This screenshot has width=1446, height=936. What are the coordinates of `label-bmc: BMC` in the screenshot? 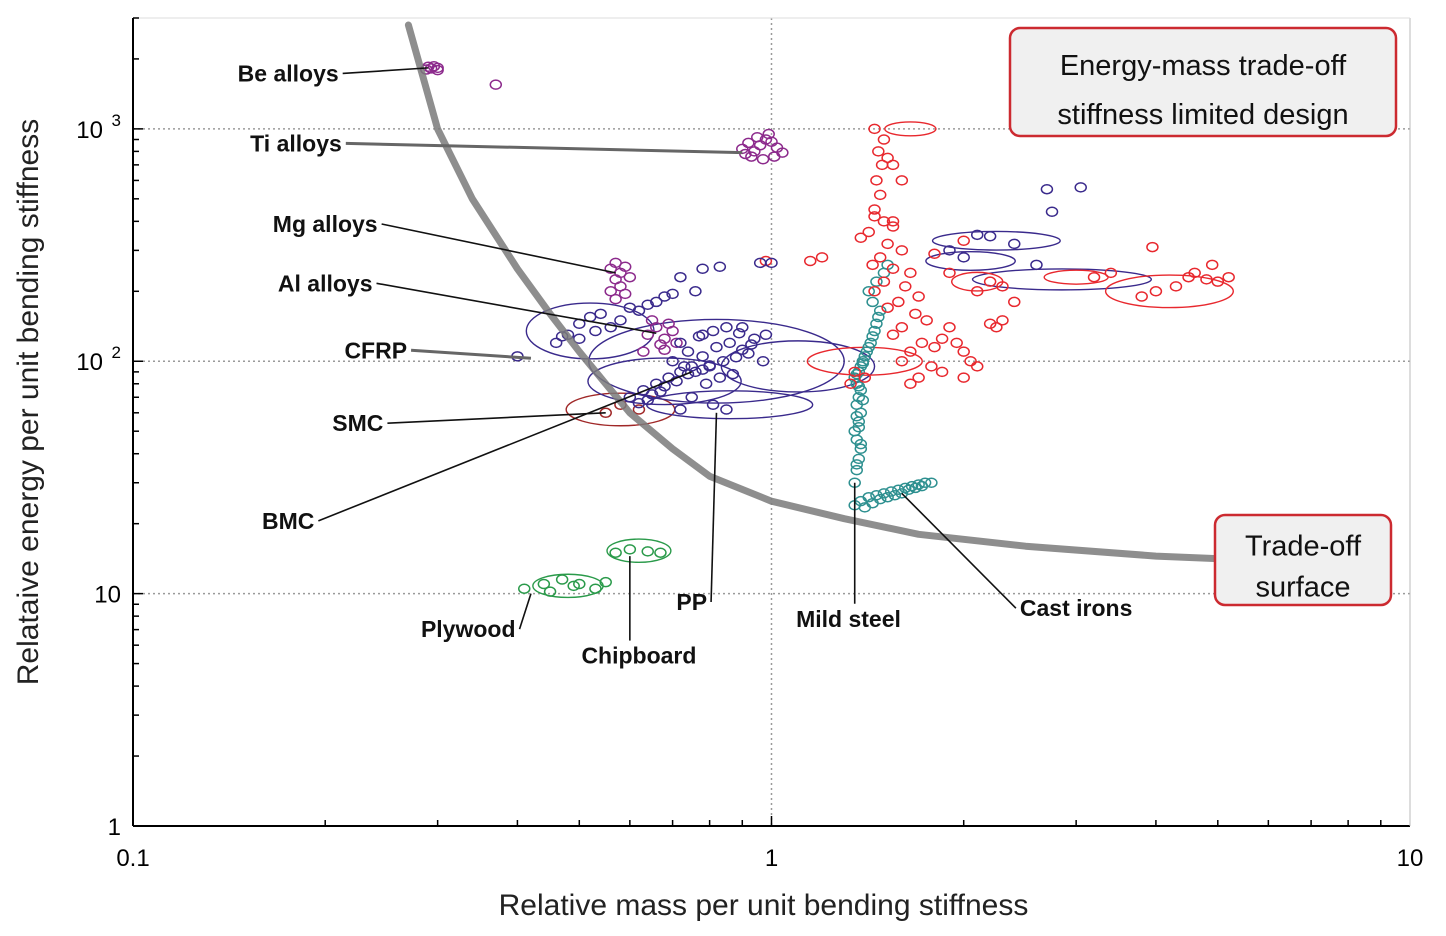 It's located at (288, 521).